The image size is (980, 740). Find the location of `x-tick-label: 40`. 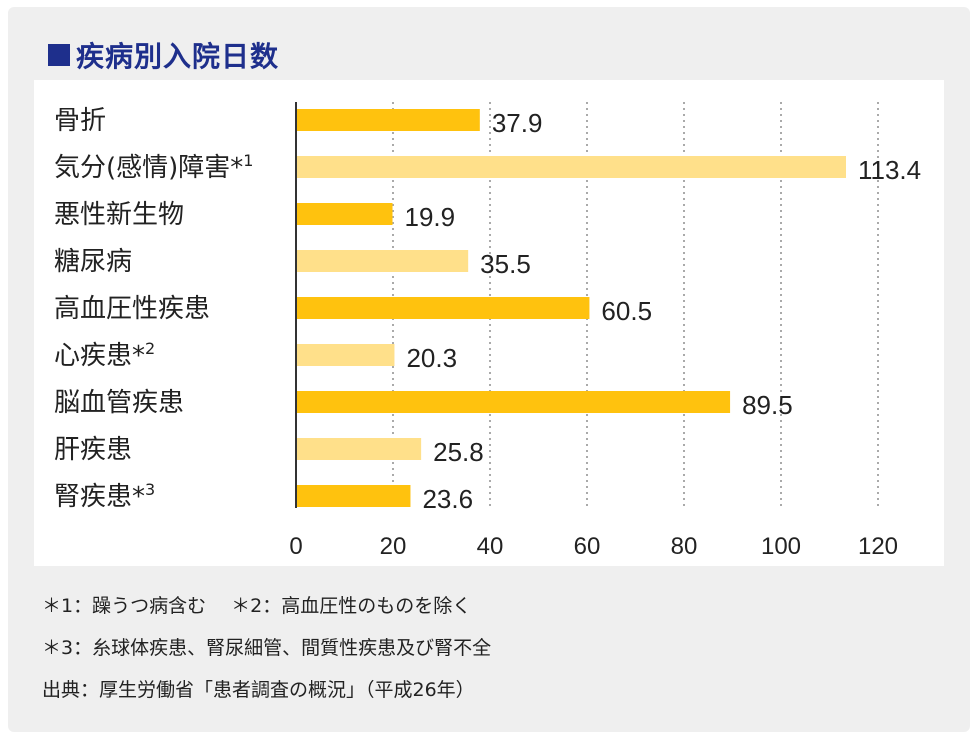

x-tick-label: 40 is located at coordinates (490, 546).